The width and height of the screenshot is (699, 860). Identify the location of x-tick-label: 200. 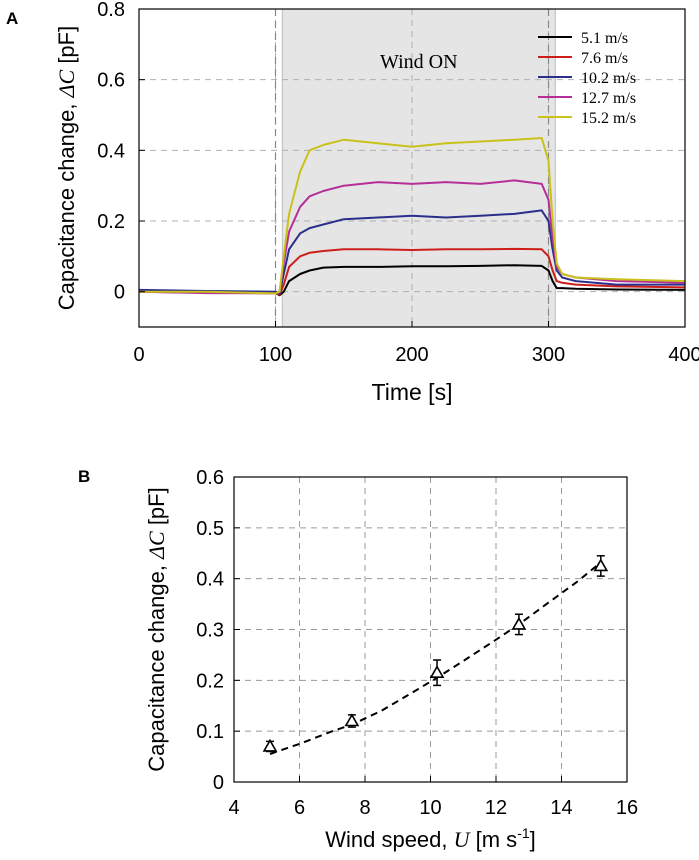
(411, 355).